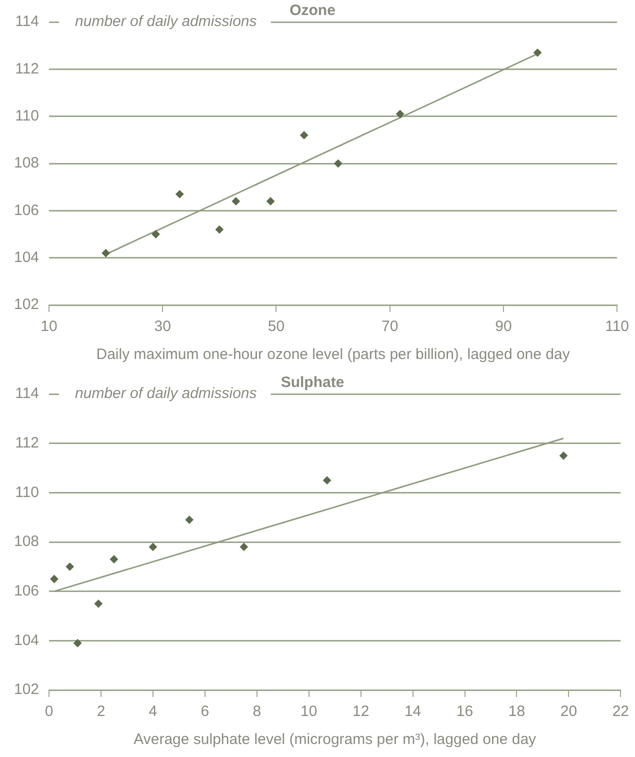  I want to click on chart-title: Ozone, so click(313, 11).